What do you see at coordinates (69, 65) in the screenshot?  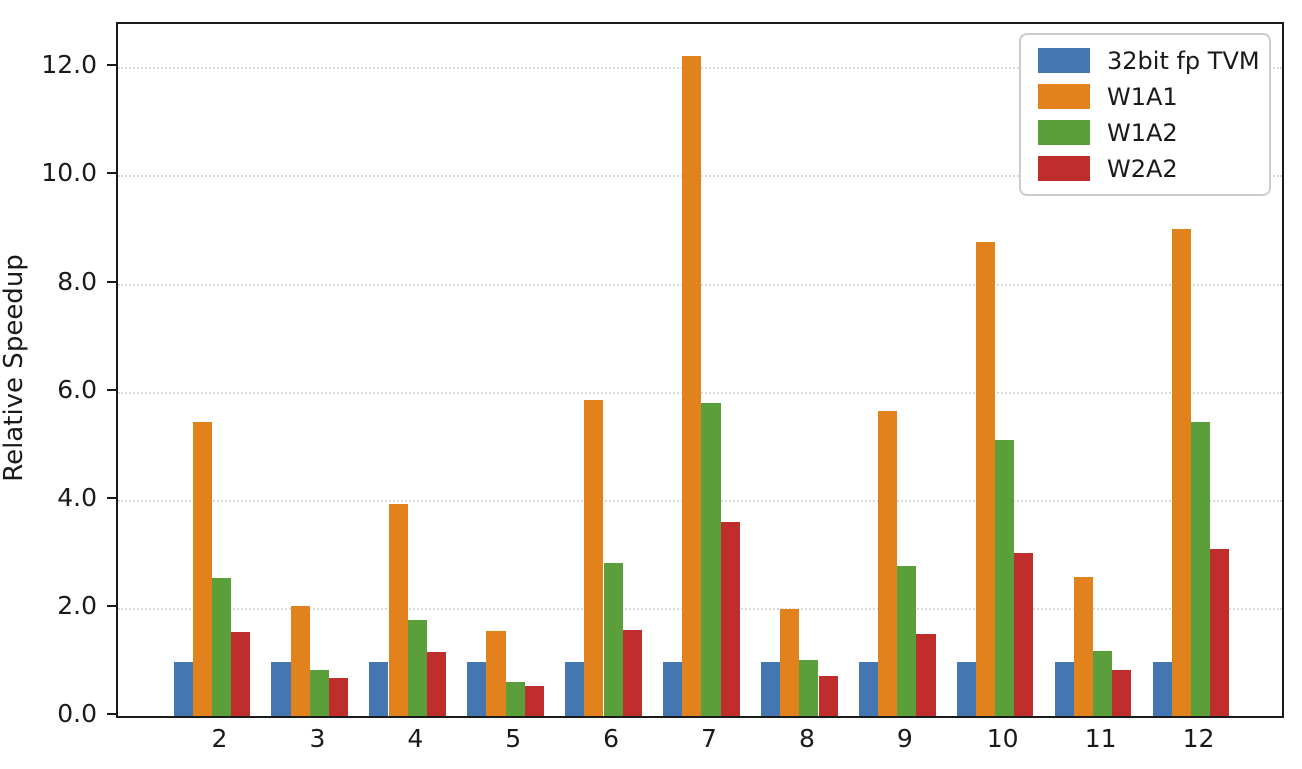 I see `y-tick-label: 12.0` at bounding box center [69, 65].